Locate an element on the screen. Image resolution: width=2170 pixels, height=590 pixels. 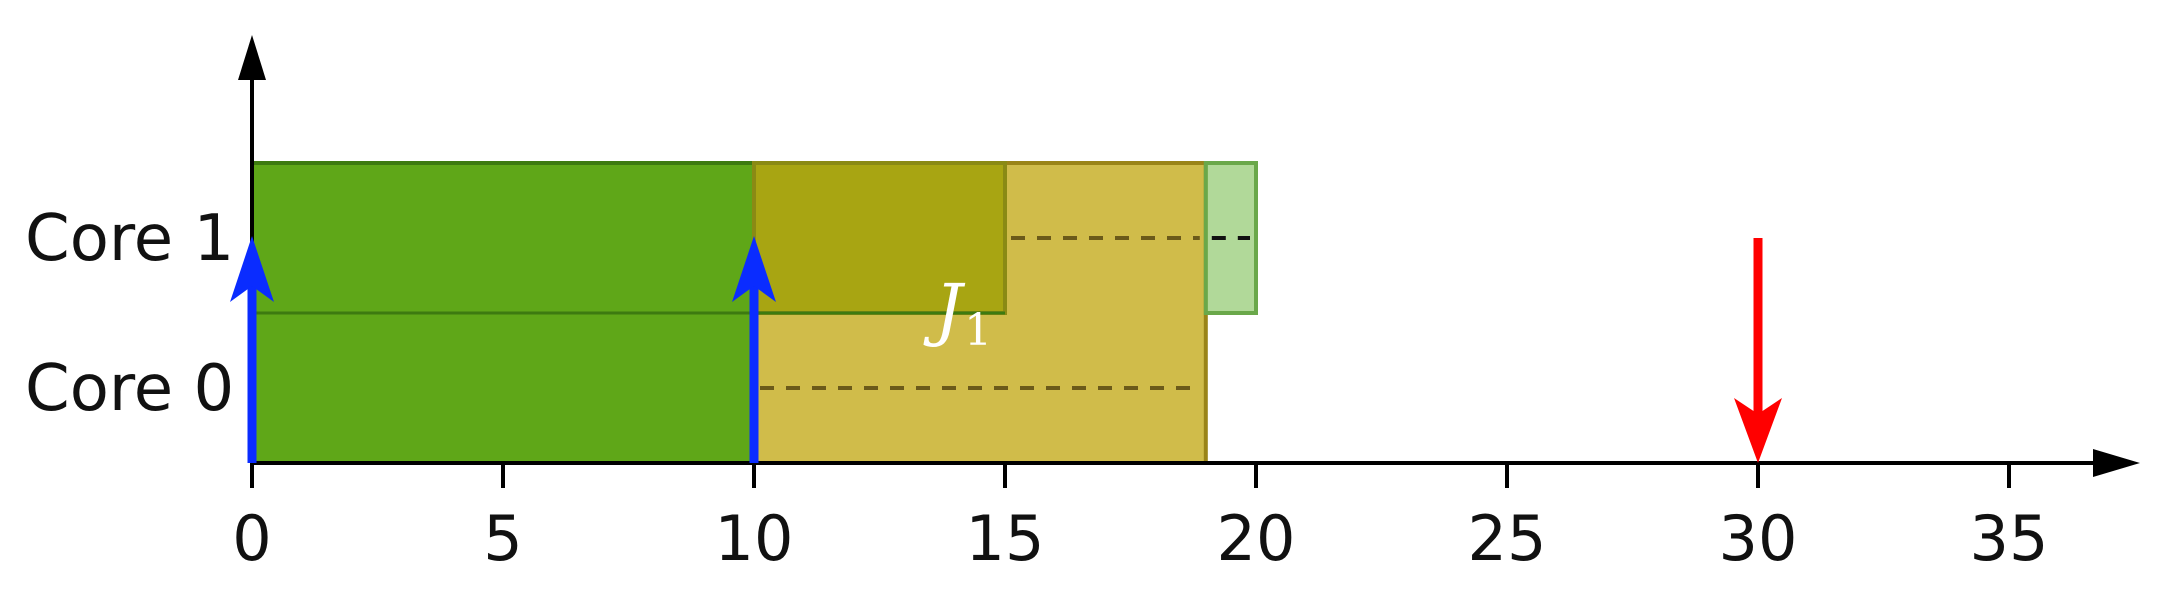
dashed-lines-layer is located at coordinates (1005, 313).